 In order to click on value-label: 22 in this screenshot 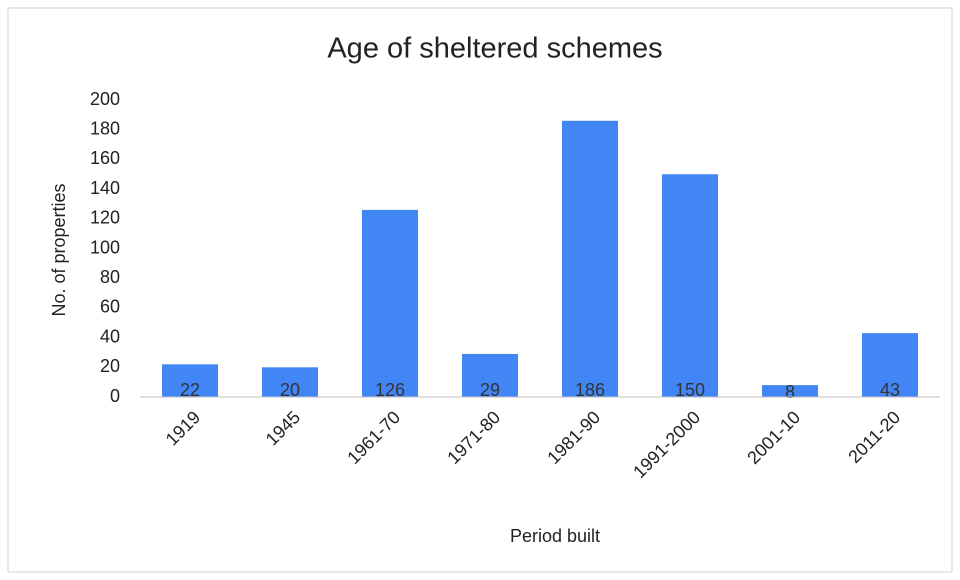, I will do `click(190, 390)`.